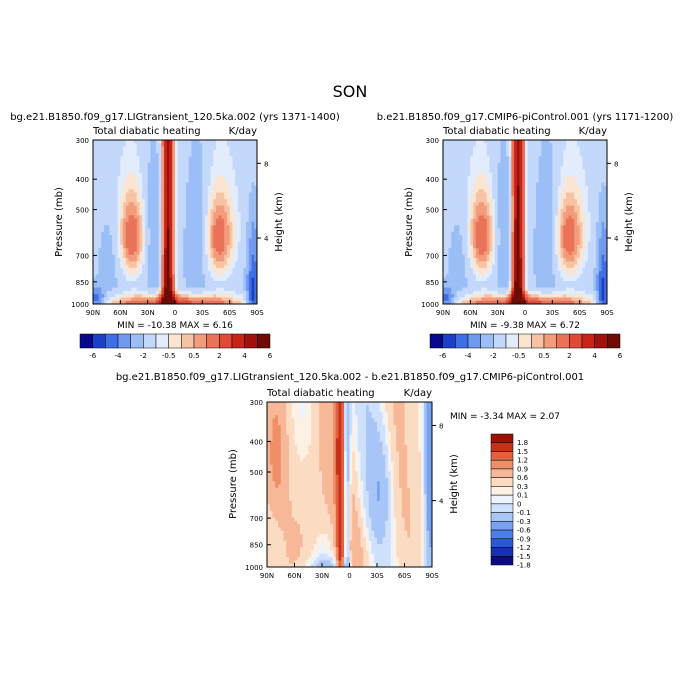 The height and width of the screenshot is (700, 700). I want to click on y-tick-label: 1000, so click(80, 305).